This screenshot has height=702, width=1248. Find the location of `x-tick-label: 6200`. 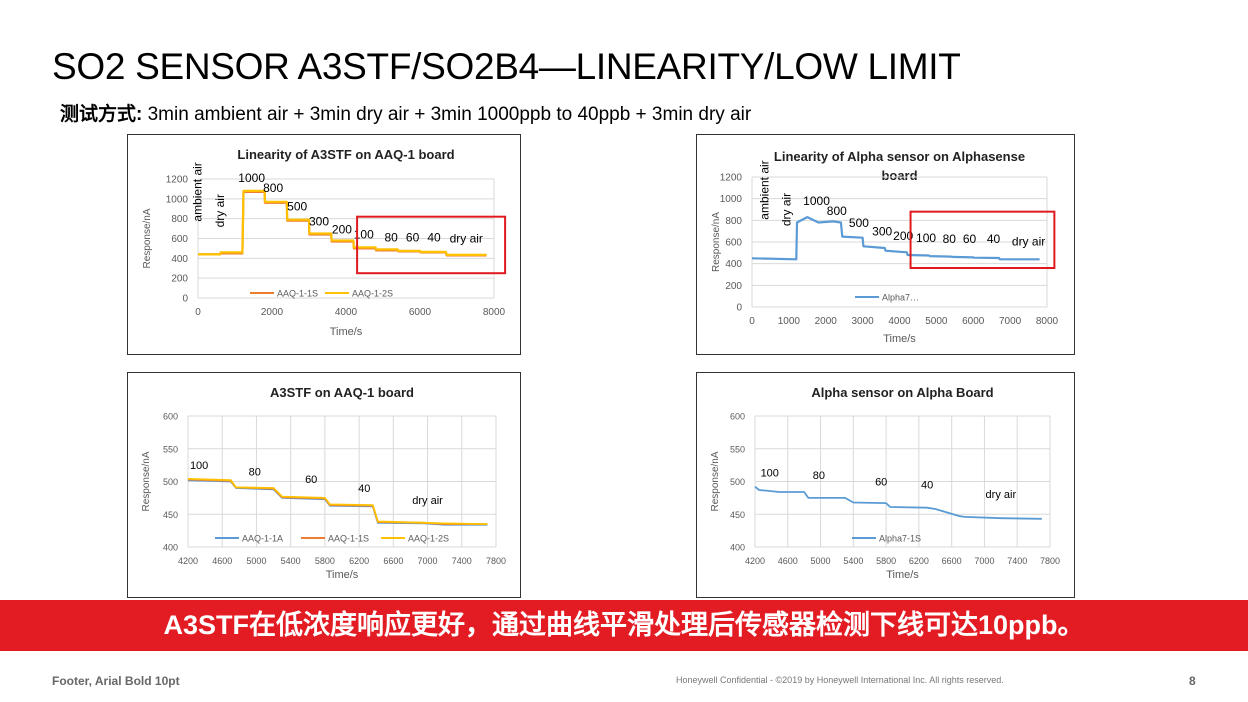

x-tick-label: 6200 is located at coordinates (359, 561).